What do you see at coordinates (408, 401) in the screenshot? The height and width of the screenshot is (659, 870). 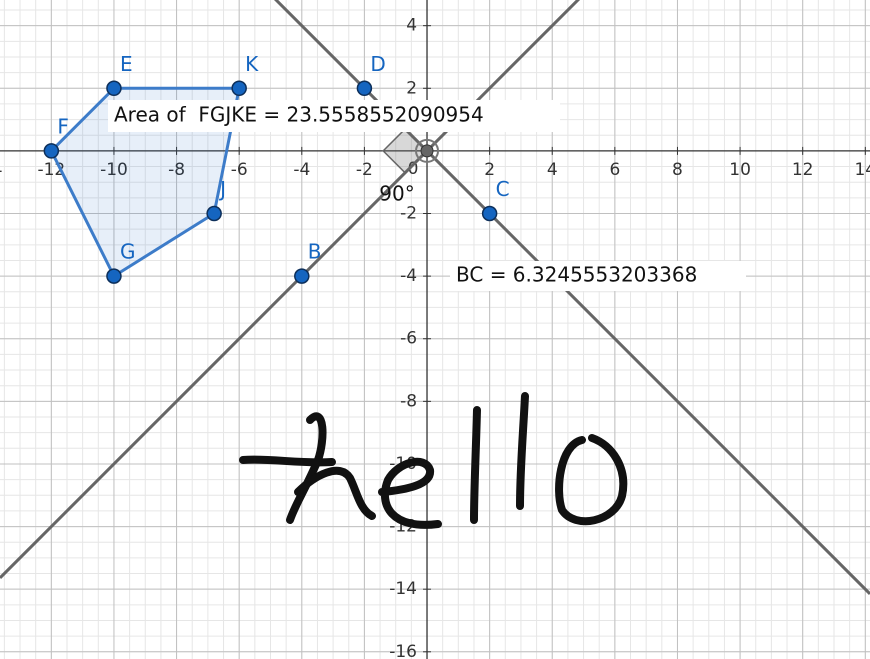 I see `y-tick-label: -8` at bounding box center [408, 401].